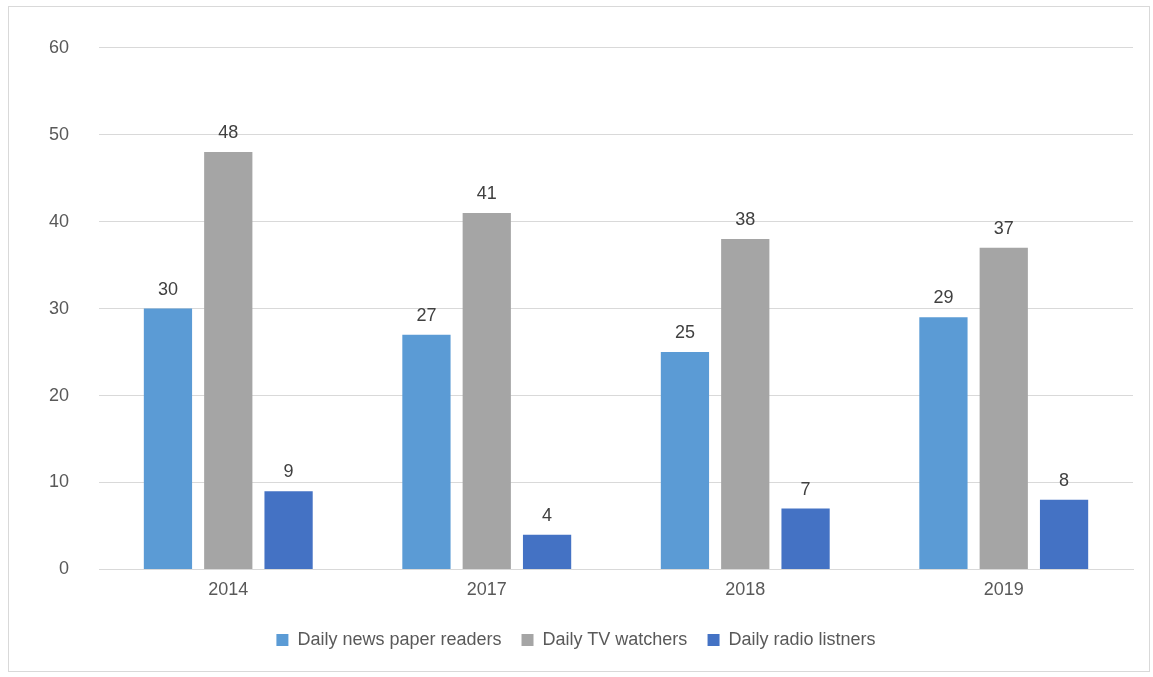 This screenshot has height=677, width=1153. I want to click on data-label: 9, so click(288, 471).